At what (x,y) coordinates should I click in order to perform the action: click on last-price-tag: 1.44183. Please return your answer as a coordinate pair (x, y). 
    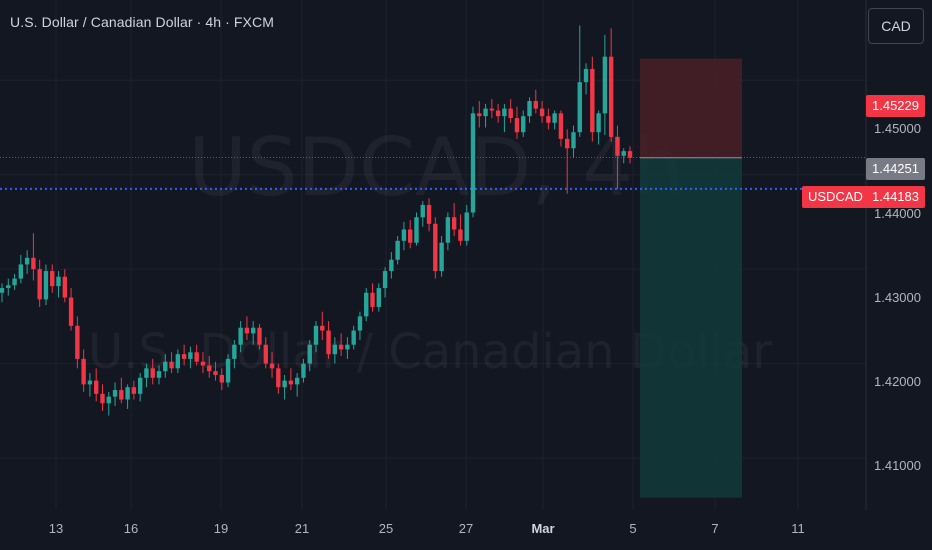
    Looking at the image, I should click on (895, 197).